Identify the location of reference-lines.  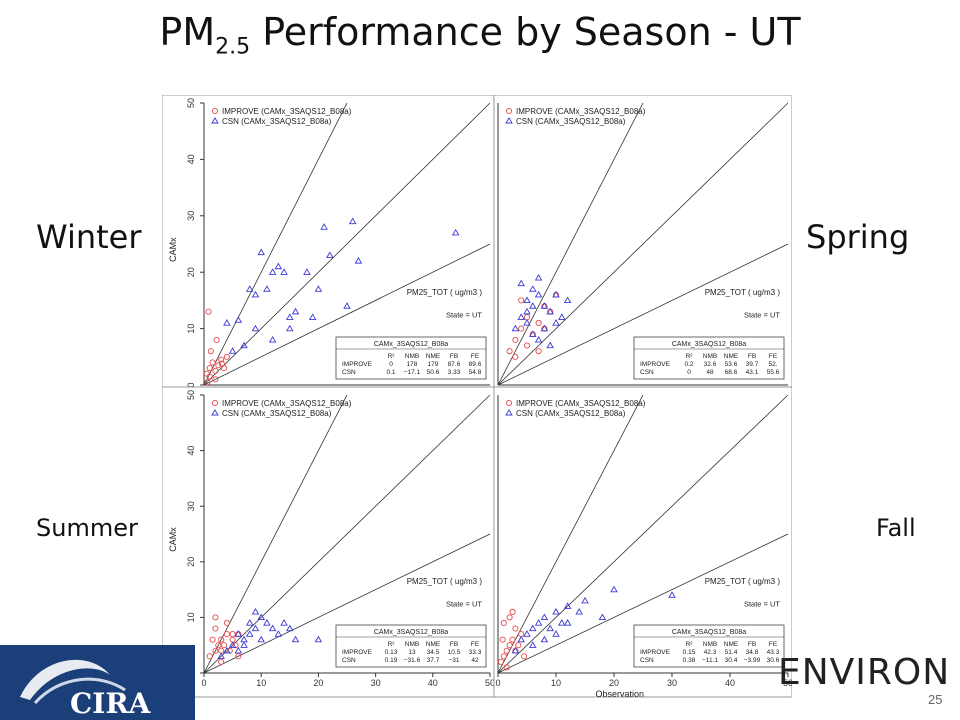
(643, 244).